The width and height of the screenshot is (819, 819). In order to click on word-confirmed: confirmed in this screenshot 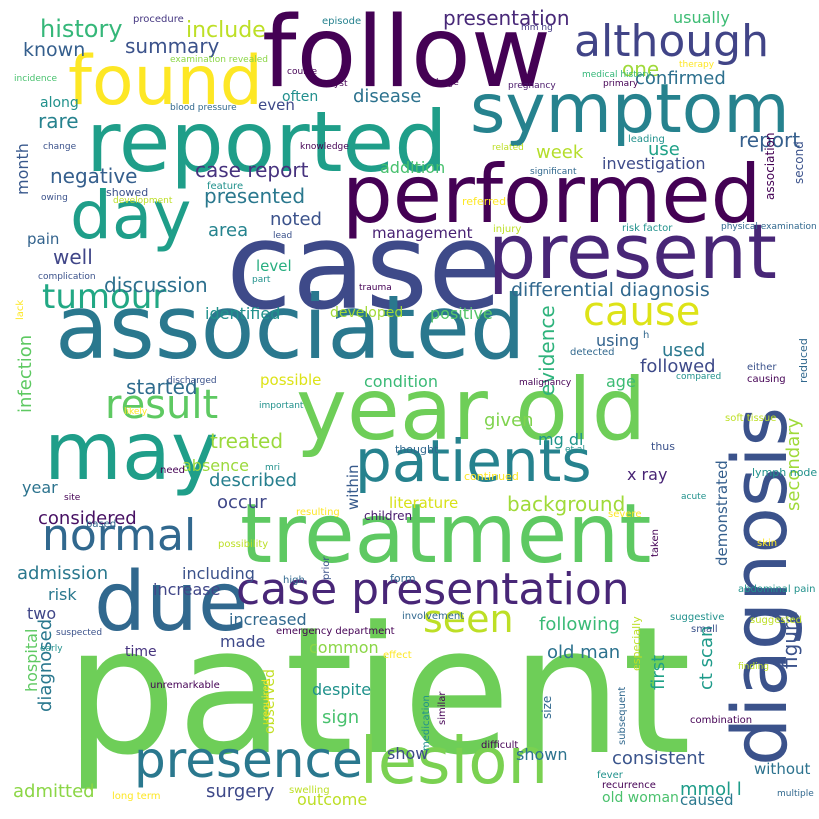, I will do `click(680, 78)`.